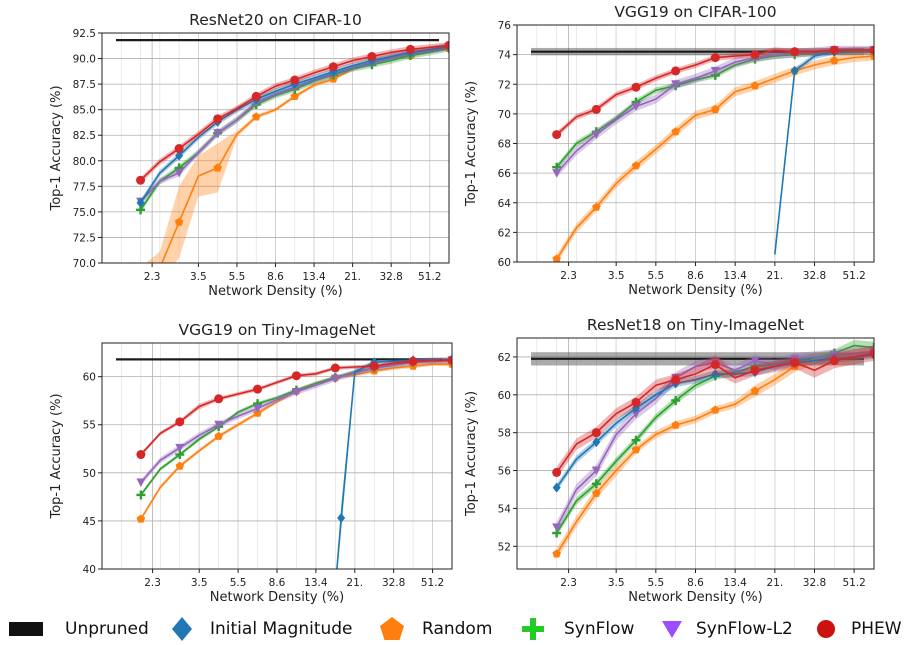  What do you see at coordinates (504, 547) in the screenshot?
I see `y-tick-label: 52` at bounding box center [504, 547].